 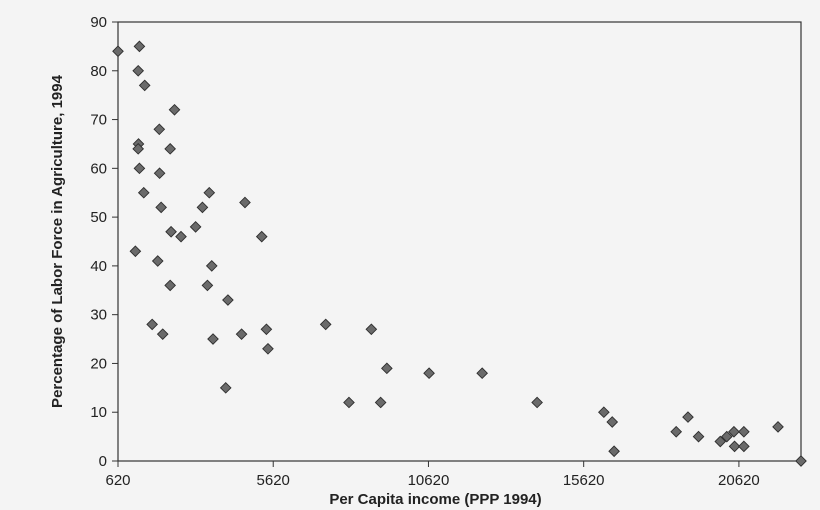 What do you see at coordinates (739, 480) in the screenshot?
I see `x-tick-label: 20620` at bounding box center [739, 480].